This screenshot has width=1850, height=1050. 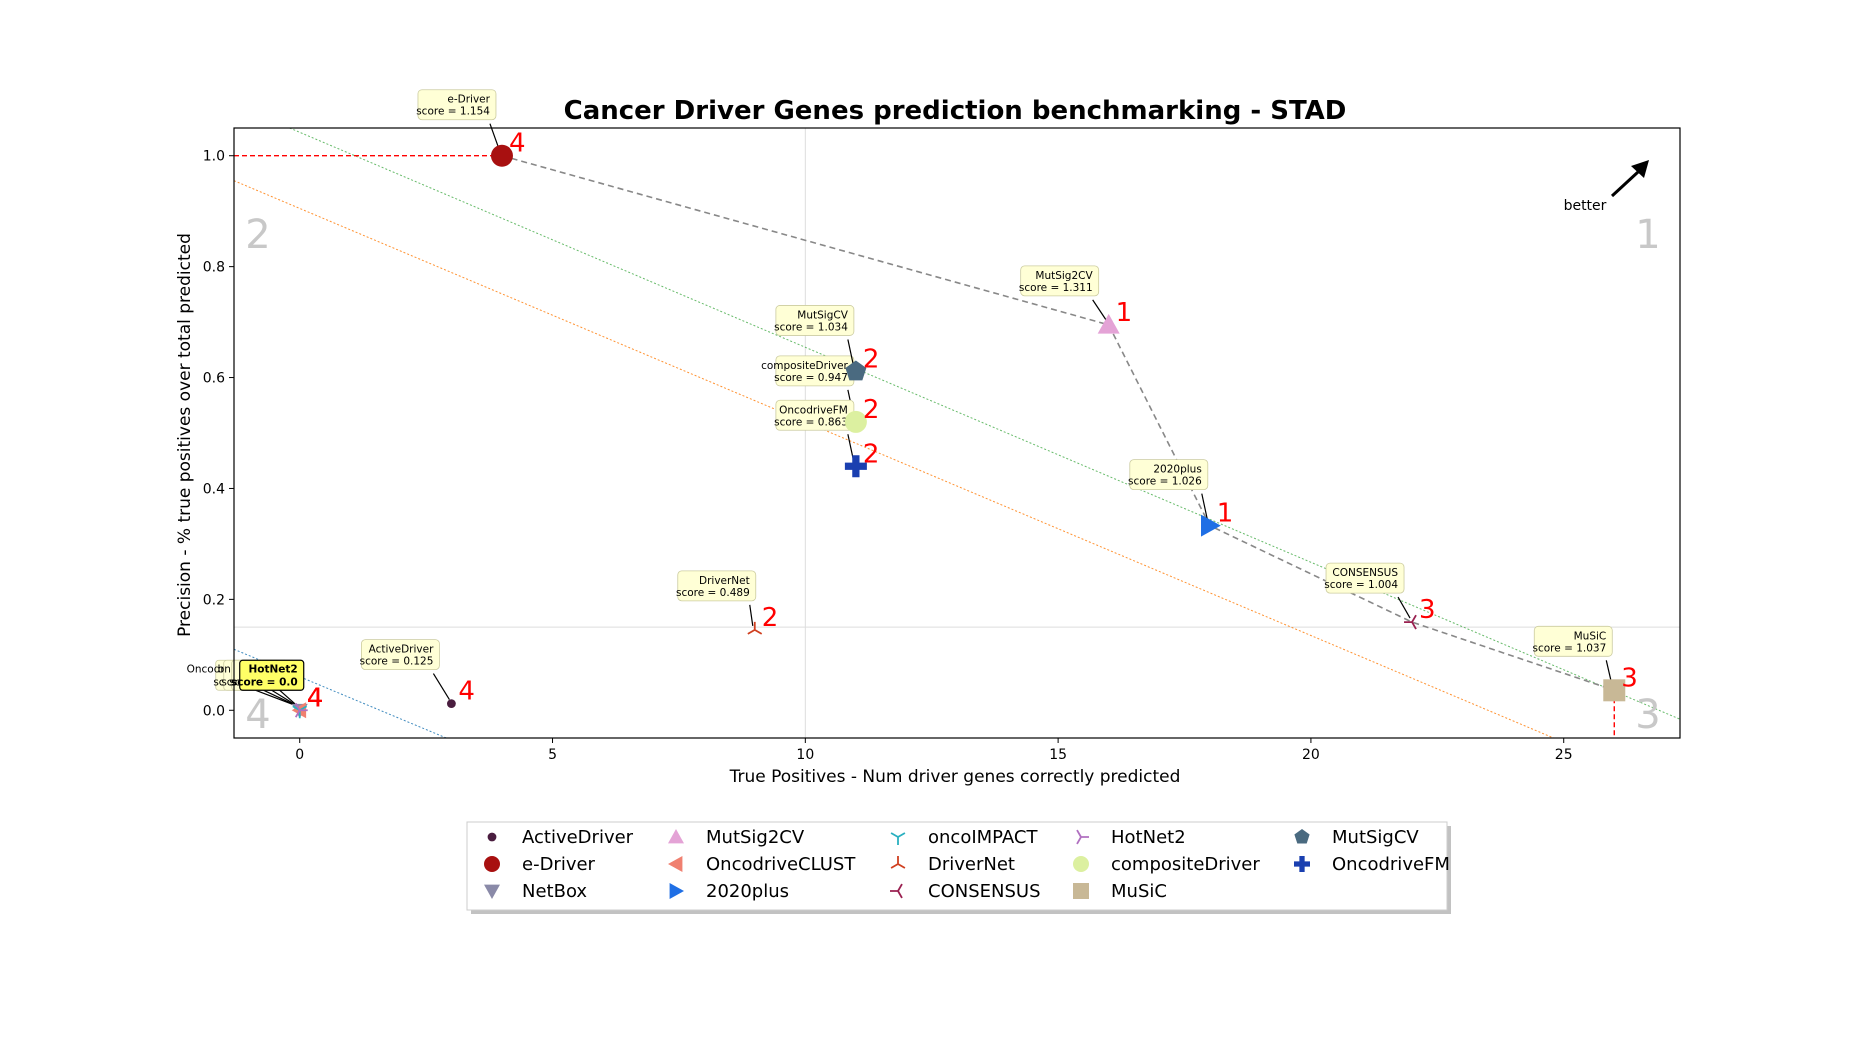 What do you see at coordinates (751, 615) in the screenshot?
I see `annotation-arrow-drivernet` at bounding box center [751, 615].